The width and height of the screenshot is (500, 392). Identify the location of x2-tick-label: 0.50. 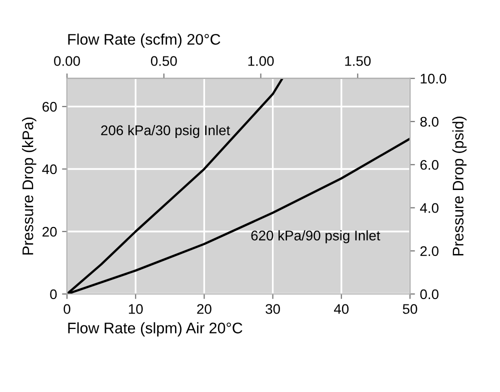
(163, 61).